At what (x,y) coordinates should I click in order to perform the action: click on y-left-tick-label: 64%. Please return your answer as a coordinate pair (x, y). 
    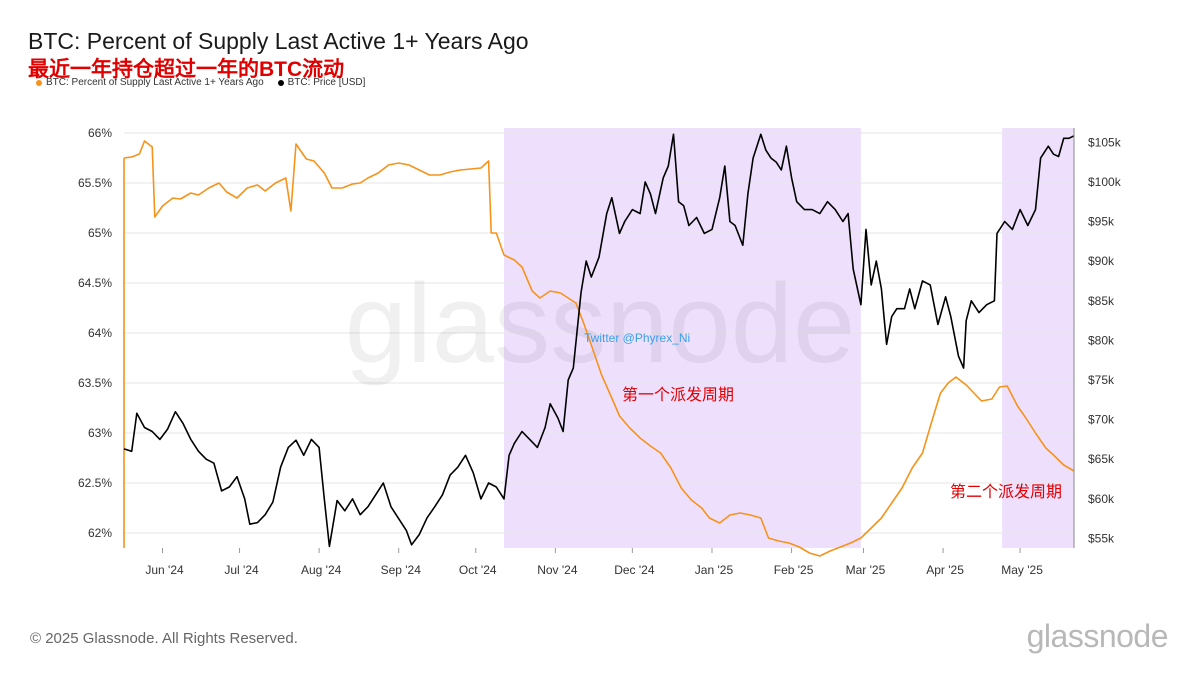
    Looking at the image, I should click on (100, 333).